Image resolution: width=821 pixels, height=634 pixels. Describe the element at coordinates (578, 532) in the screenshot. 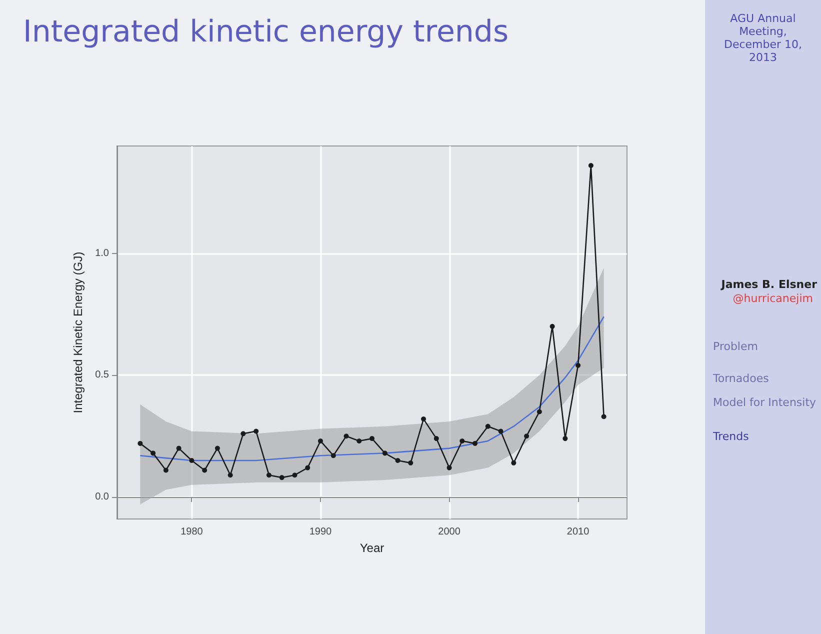

I see `x-tick-label: 2010` at that location.